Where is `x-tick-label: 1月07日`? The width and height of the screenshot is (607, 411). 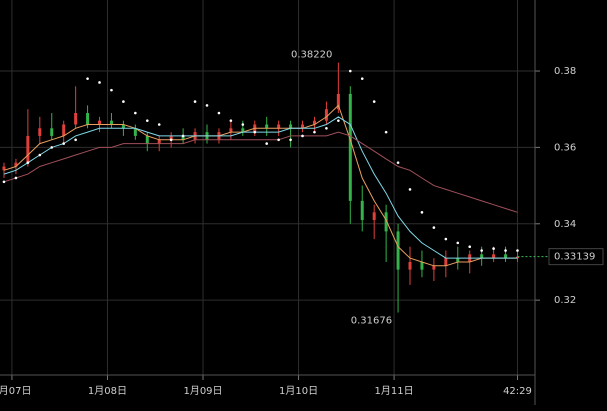 x-tick-label: 1月07日 is located at coordinates (15, 391).